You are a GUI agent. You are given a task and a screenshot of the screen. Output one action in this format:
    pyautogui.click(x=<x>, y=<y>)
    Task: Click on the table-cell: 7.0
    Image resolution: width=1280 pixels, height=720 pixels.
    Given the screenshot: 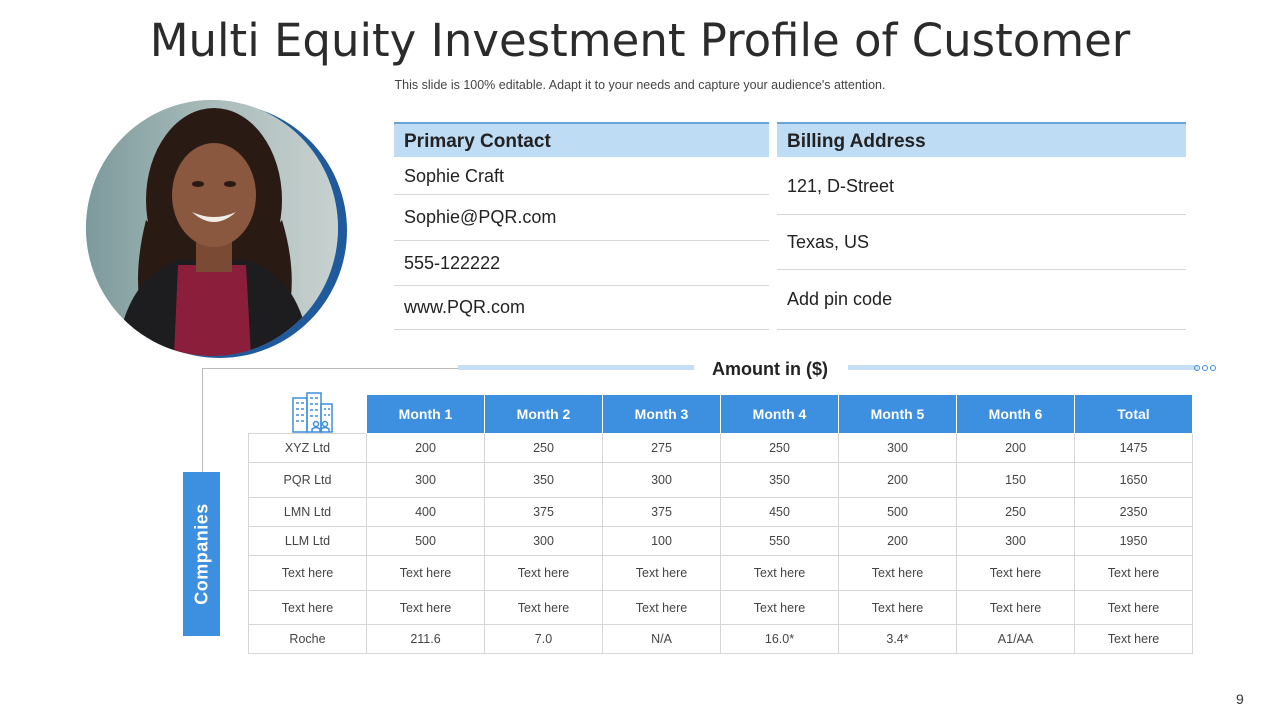 What is the action you would take?
    pyautogui.click(x=543, y=639)
    